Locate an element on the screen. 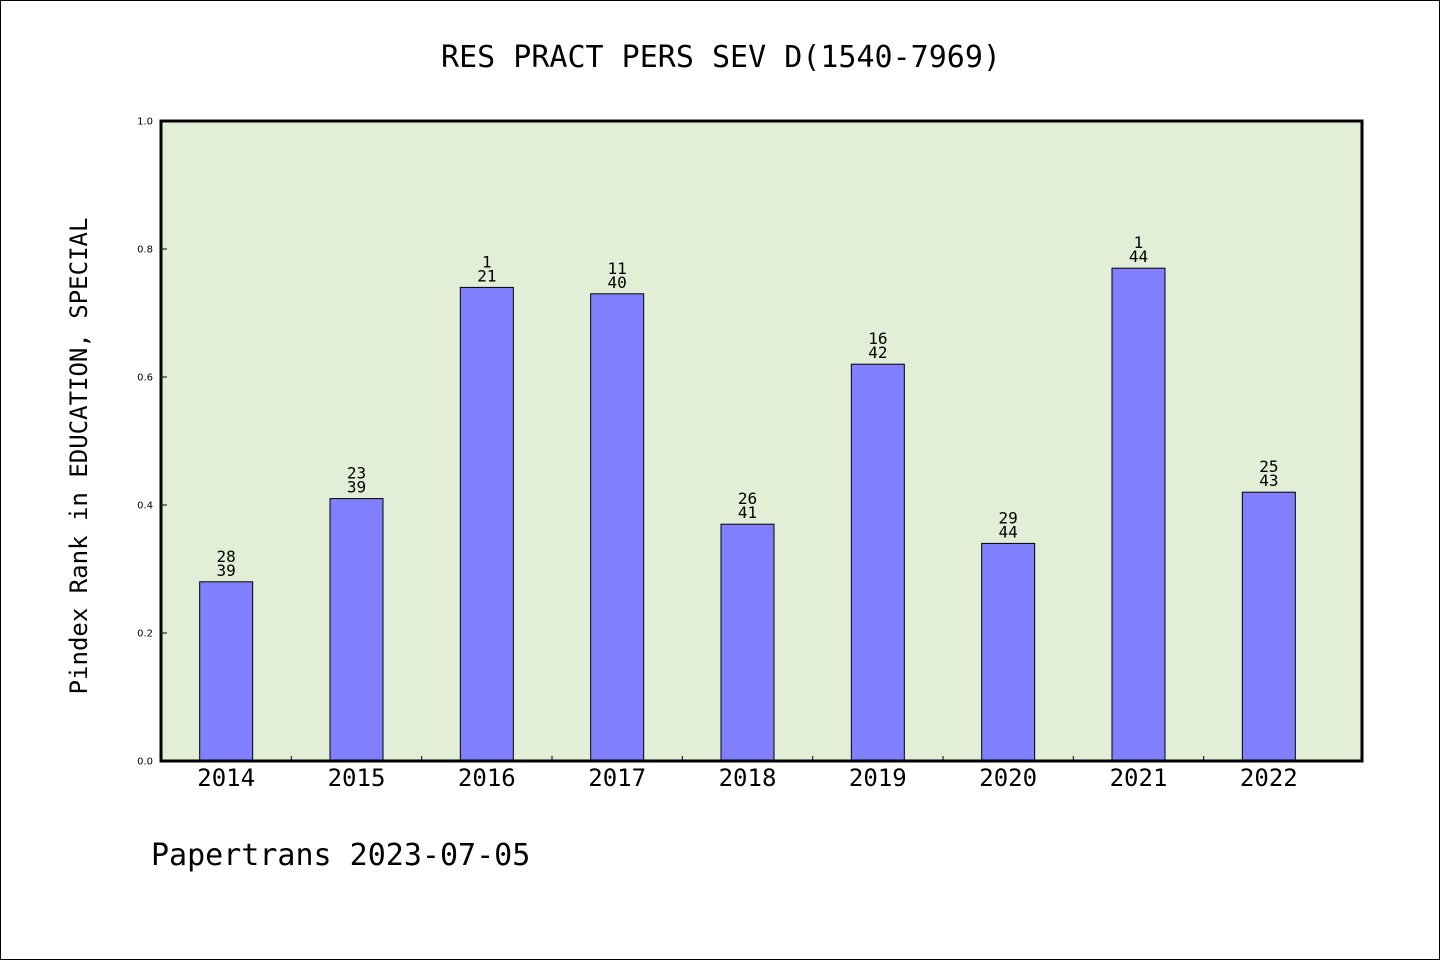  bar-total-label: 21 is located at coordinates (486, 275).